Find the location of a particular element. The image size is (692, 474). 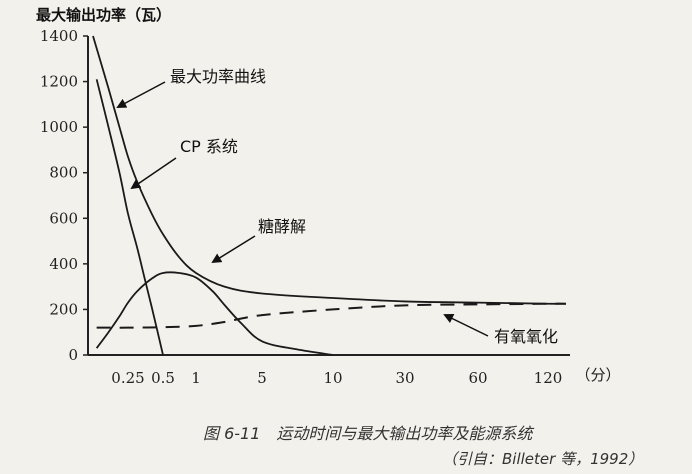

x-tick-label: 0.25 is located at coordinates (127, 378).